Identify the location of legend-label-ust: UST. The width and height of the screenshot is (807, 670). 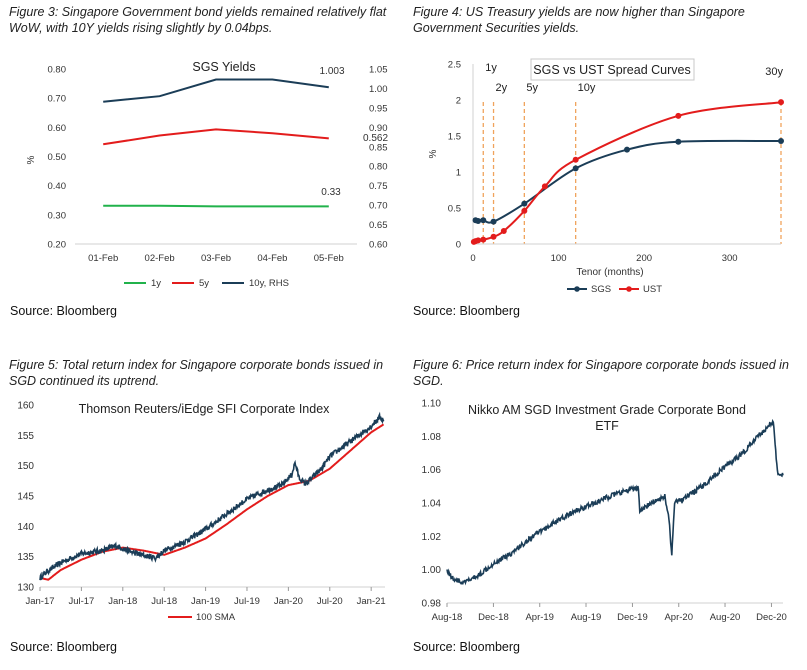
(652, 289).